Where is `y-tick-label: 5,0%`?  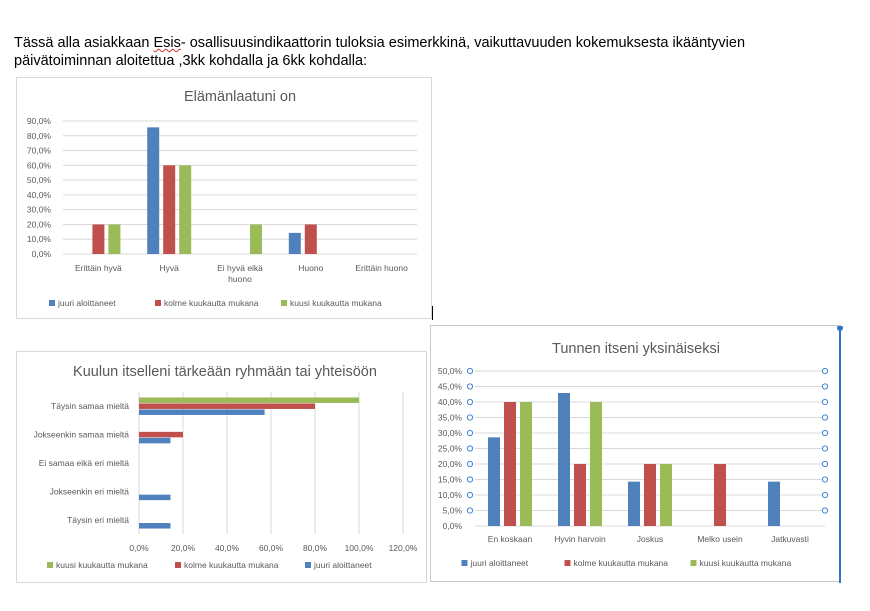 y-tick-label: 5,0% is located at coordinates (453, 511).